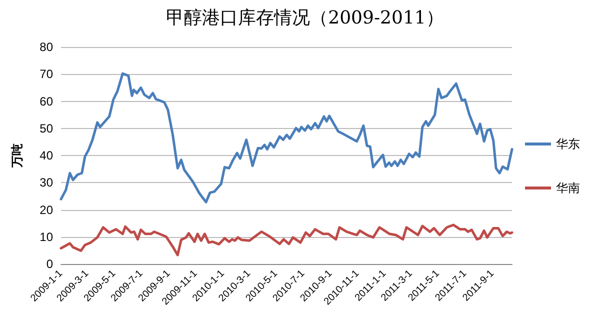  Describe the element at coordinates (47, 101) in the screenshot. I see `y-tick-label: 60` at that location.